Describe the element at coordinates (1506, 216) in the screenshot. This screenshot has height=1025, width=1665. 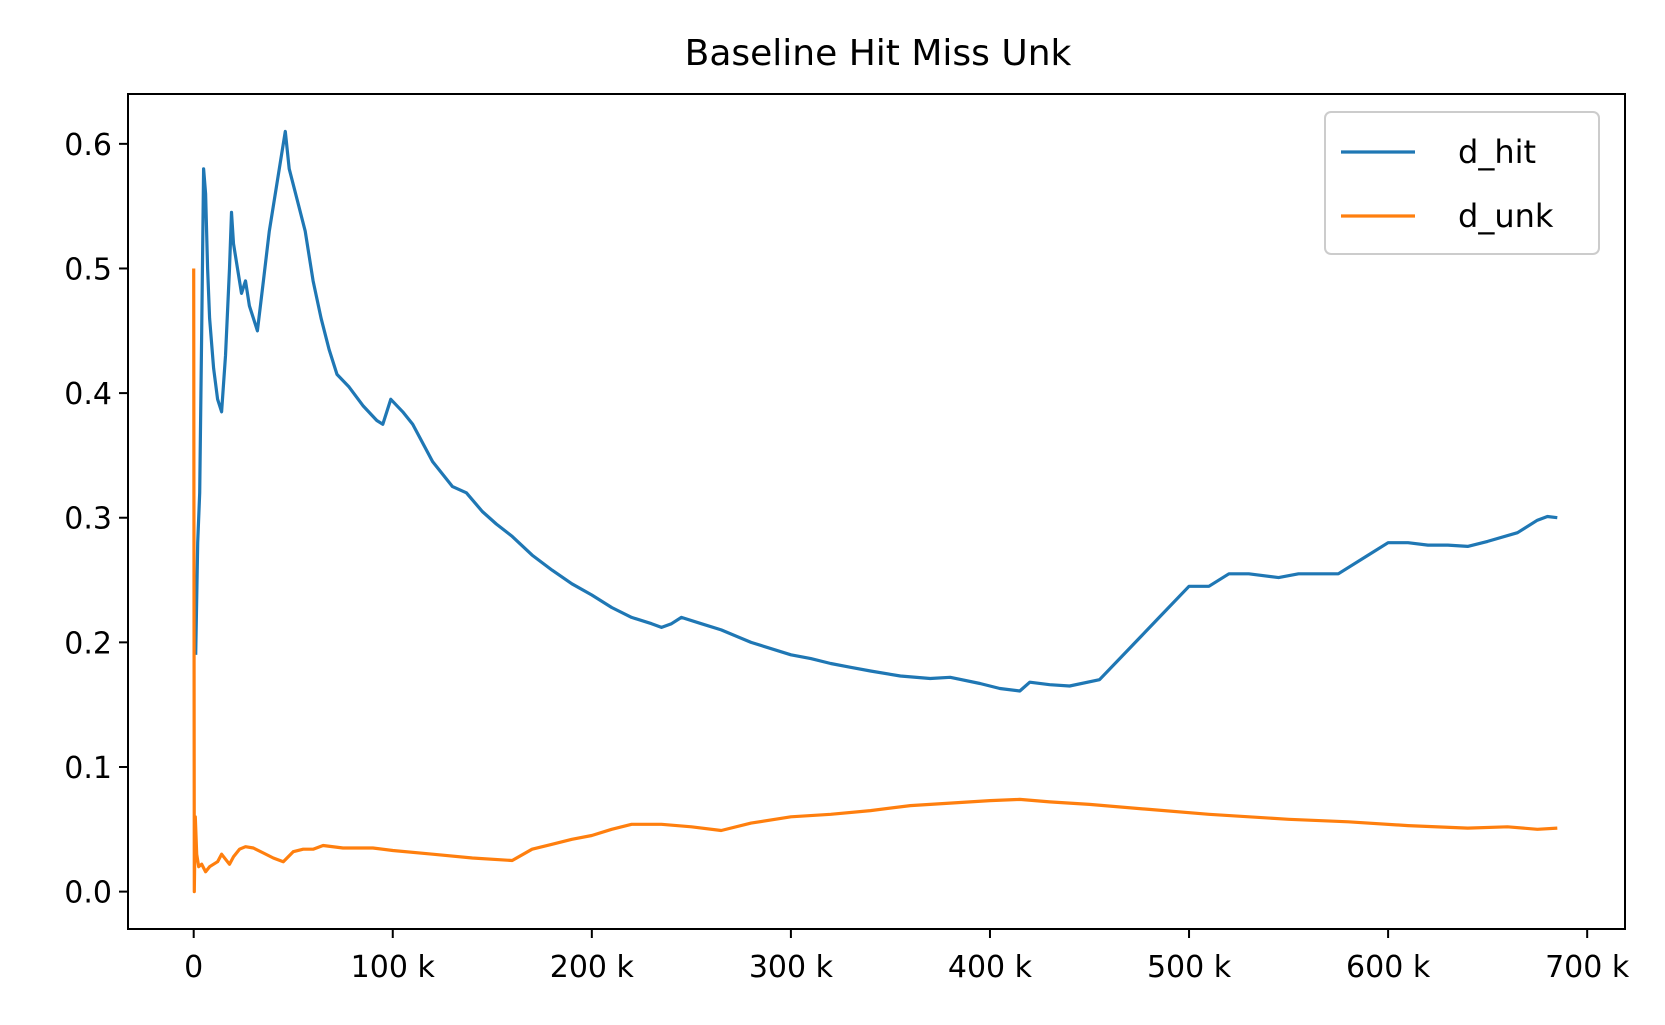
I see `legend-label: d_unk` at that location.